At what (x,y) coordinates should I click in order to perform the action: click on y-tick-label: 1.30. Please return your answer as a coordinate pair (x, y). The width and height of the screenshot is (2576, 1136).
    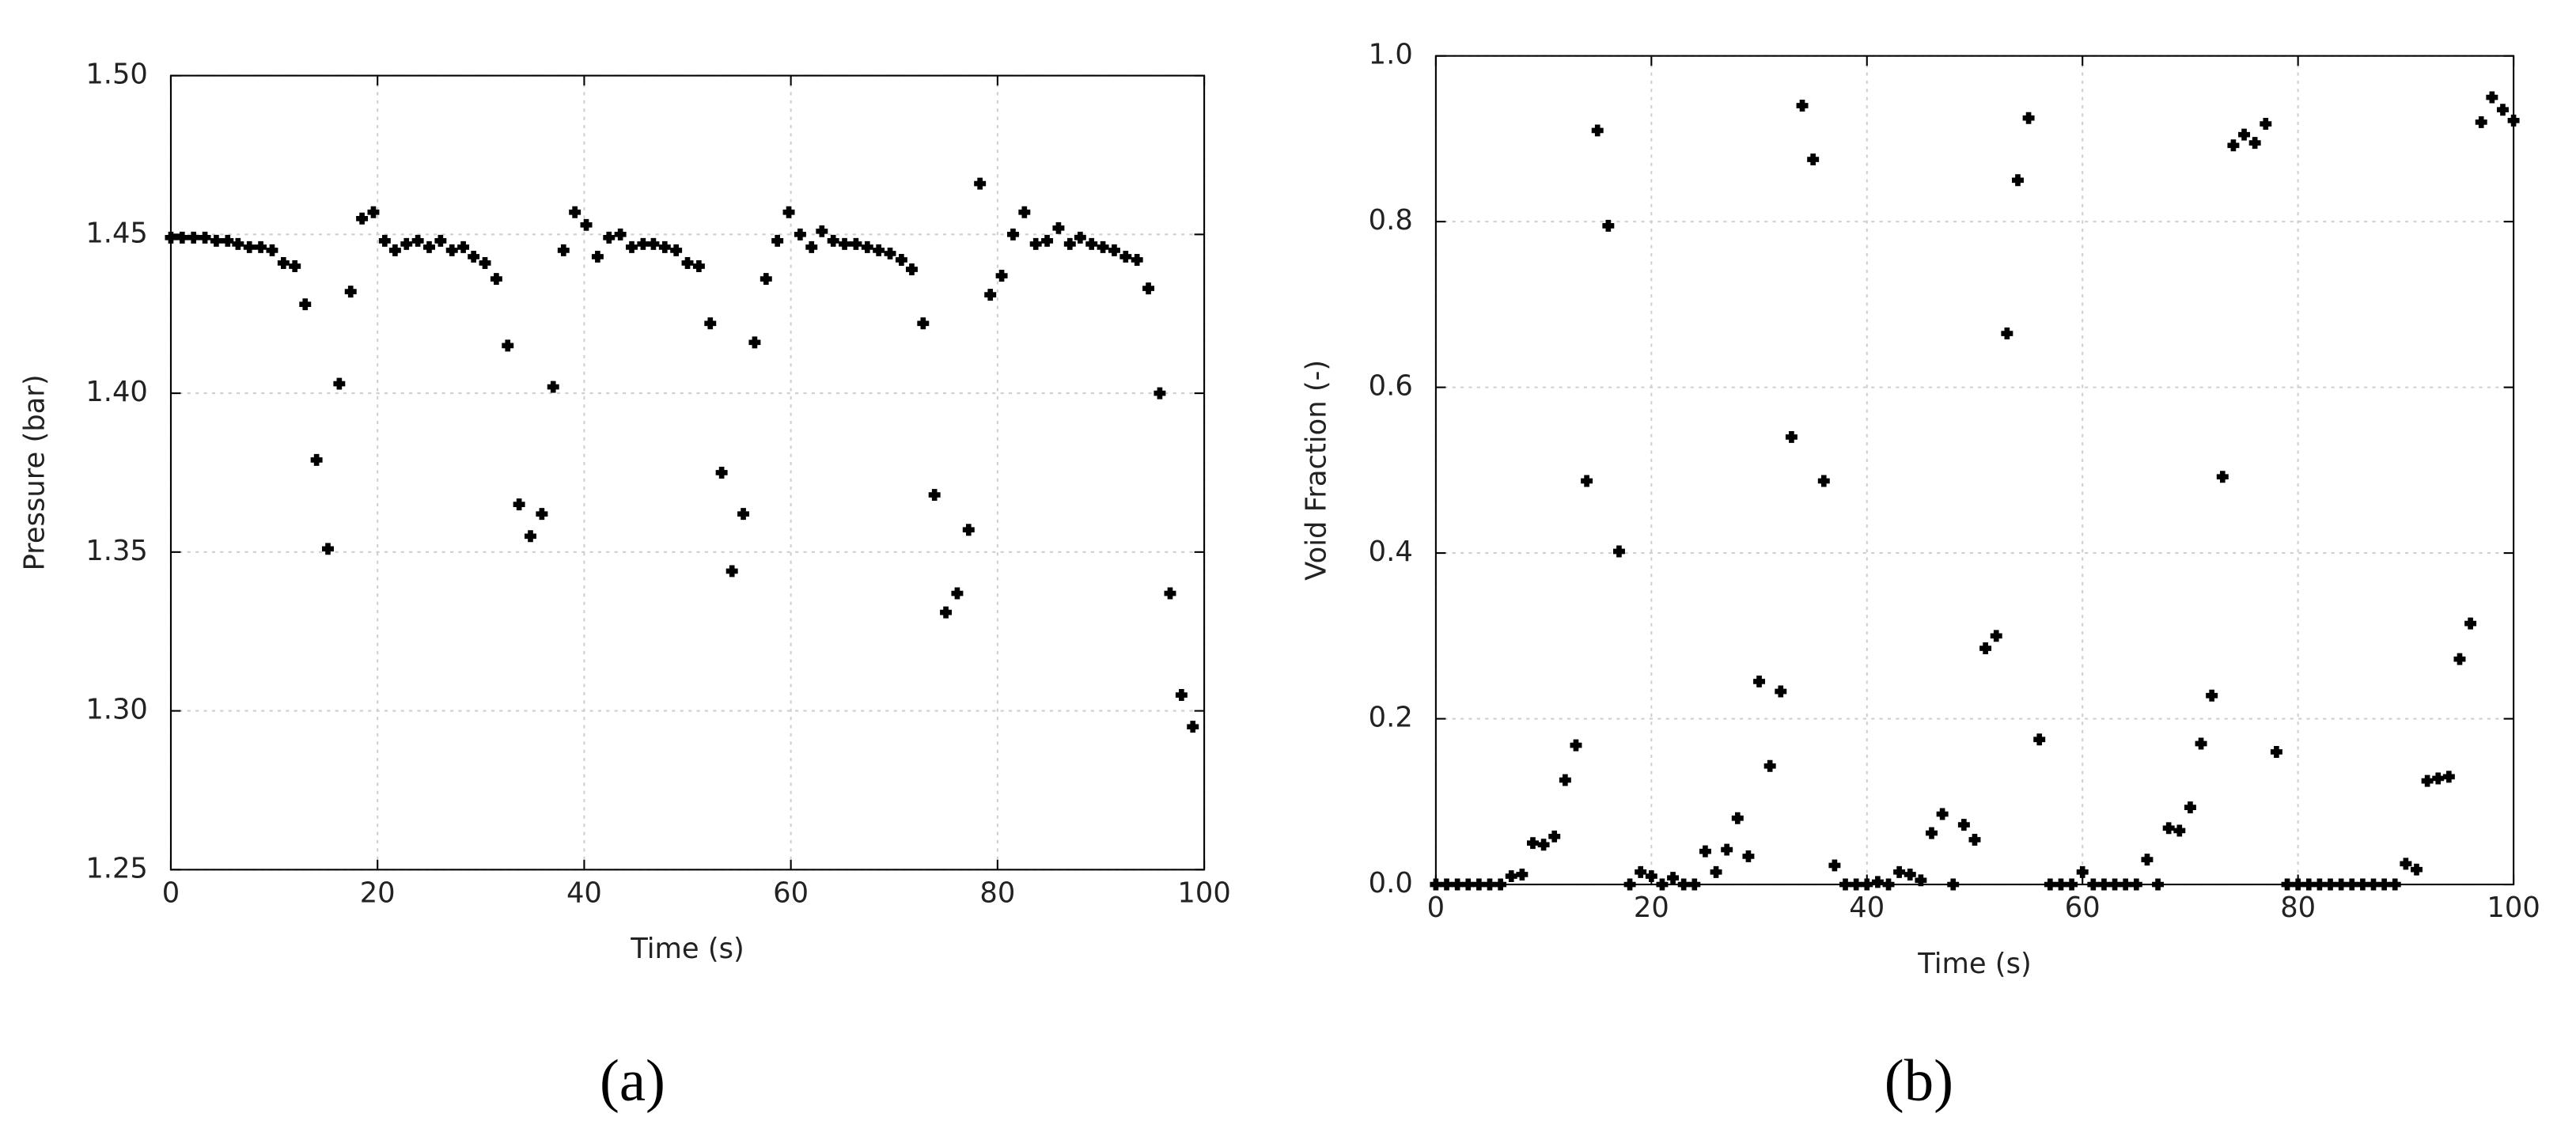
    Looking at the image, I should click on (116, 710).